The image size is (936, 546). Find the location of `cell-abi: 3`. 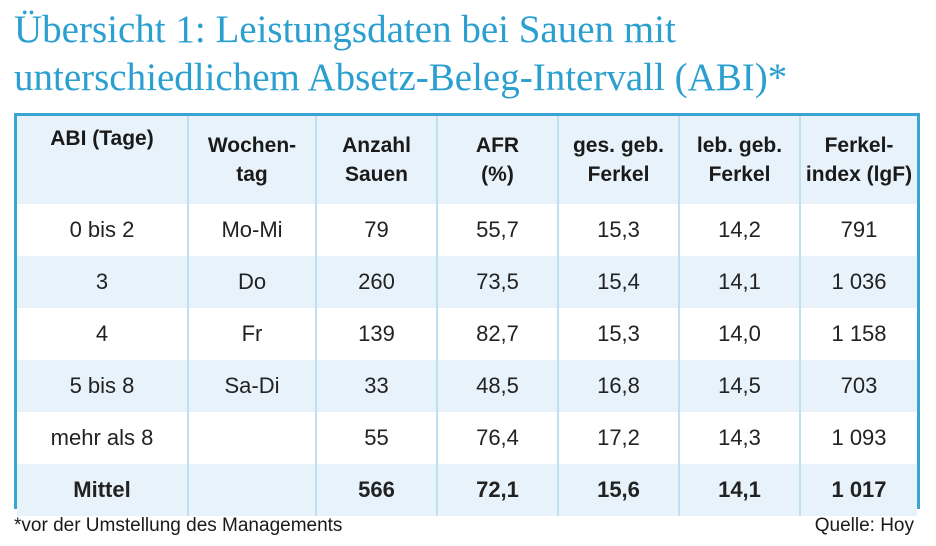

cell-abi: 3 is located at coordinates (103, 282).